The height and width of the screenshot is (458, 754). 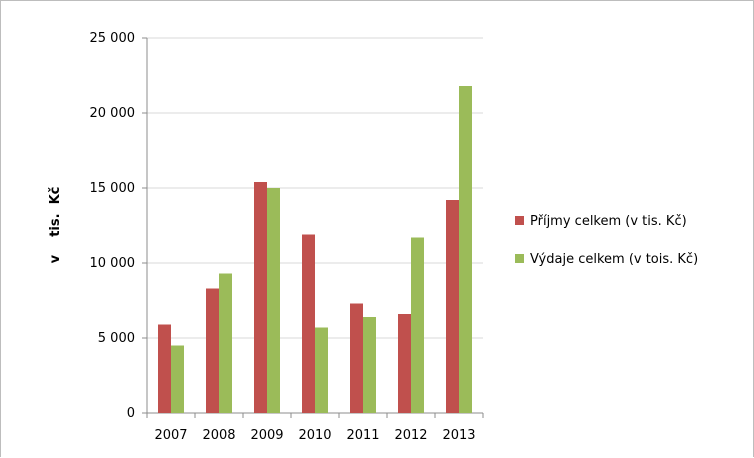 What do you see at coordinates (452, 306) in the screenshot?
I see `bar-prijmy-2013` at bounding box center [452, 306].